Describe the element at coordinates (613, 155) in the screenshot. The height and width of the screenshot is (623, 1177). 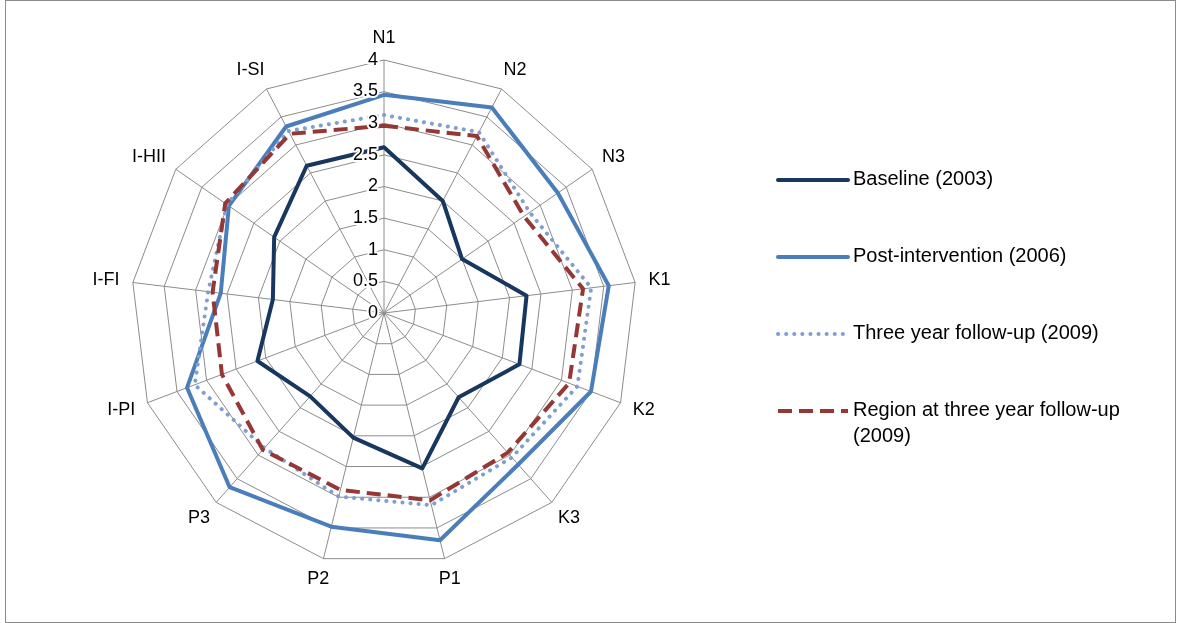
I see `spoke-label: N3` at that location.